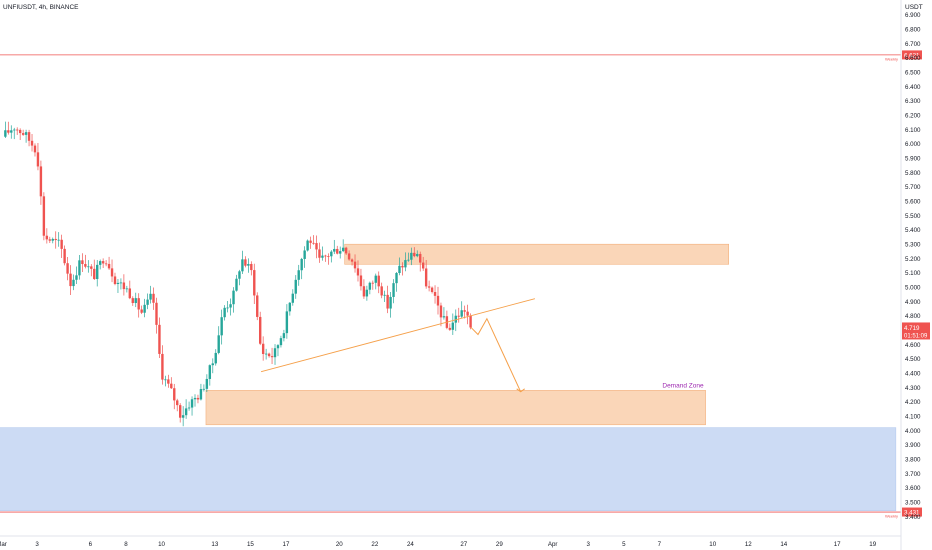  What do you see at coordinates (374, 544) in the screenshot?
I see `time-tick-label: 22` at bounding box center [374, 544].